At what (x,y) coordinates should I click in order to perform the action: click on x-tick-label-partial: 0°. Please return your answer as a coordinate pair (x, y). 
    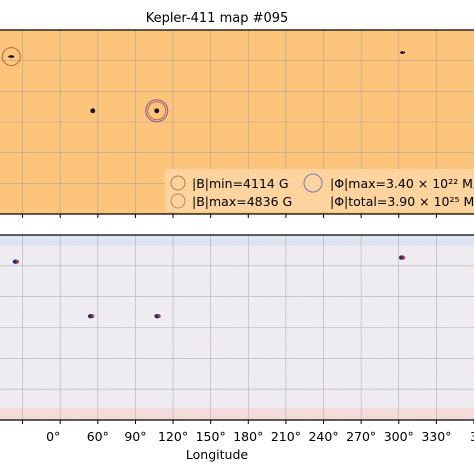
    Looking at the image, I should click on (53, 436).